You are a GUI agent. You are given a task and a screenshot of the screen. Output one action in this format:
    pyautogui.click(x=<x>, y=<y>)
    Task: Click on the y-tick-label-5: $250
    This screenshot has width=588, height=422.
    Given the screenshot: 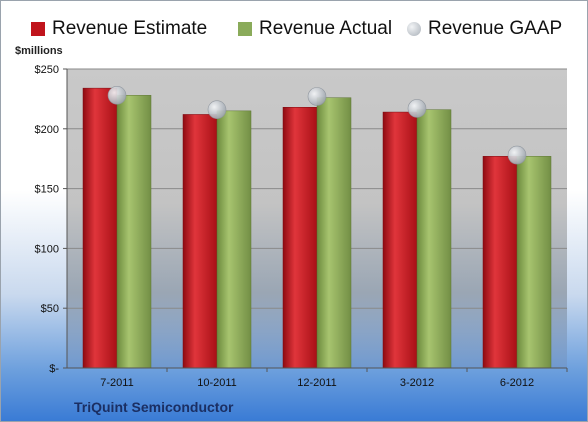 What is the action you would take?
    pyautogui.click(x=47, y=70)
    